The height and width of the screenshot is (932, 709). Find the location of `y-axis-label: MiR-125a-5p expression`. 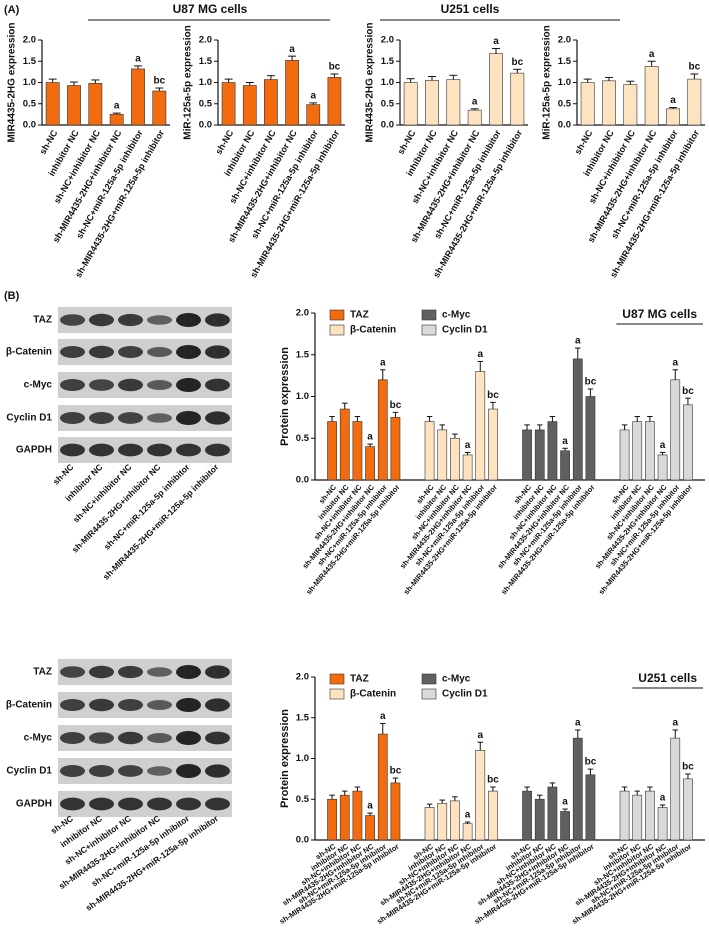

y-axis-label: MiR-125a-5p expression is located at coordinates (188, 82).